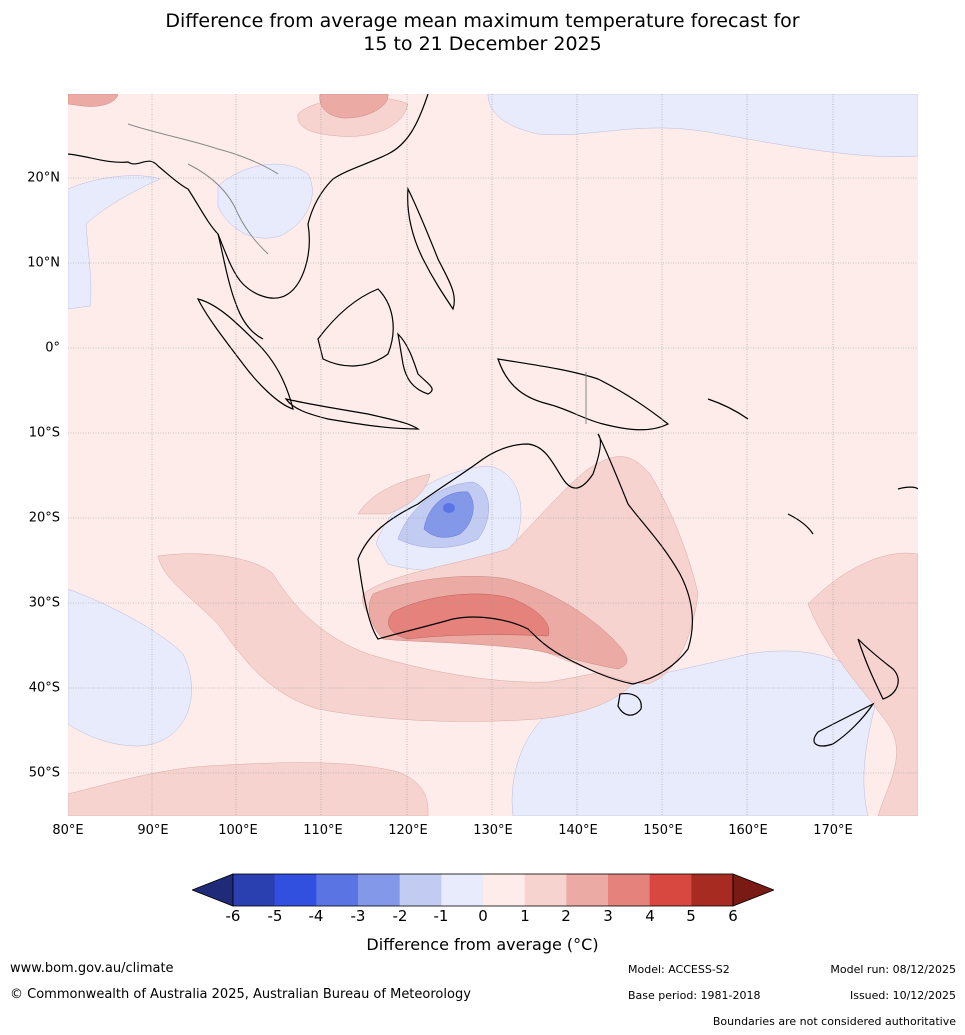 This screenshot has height=1035, width=965. What do you see at coordinates (400, 916) in the screenshot?
I see `colorbar-tick-minus2: -2` at bounding box center [400, 916].